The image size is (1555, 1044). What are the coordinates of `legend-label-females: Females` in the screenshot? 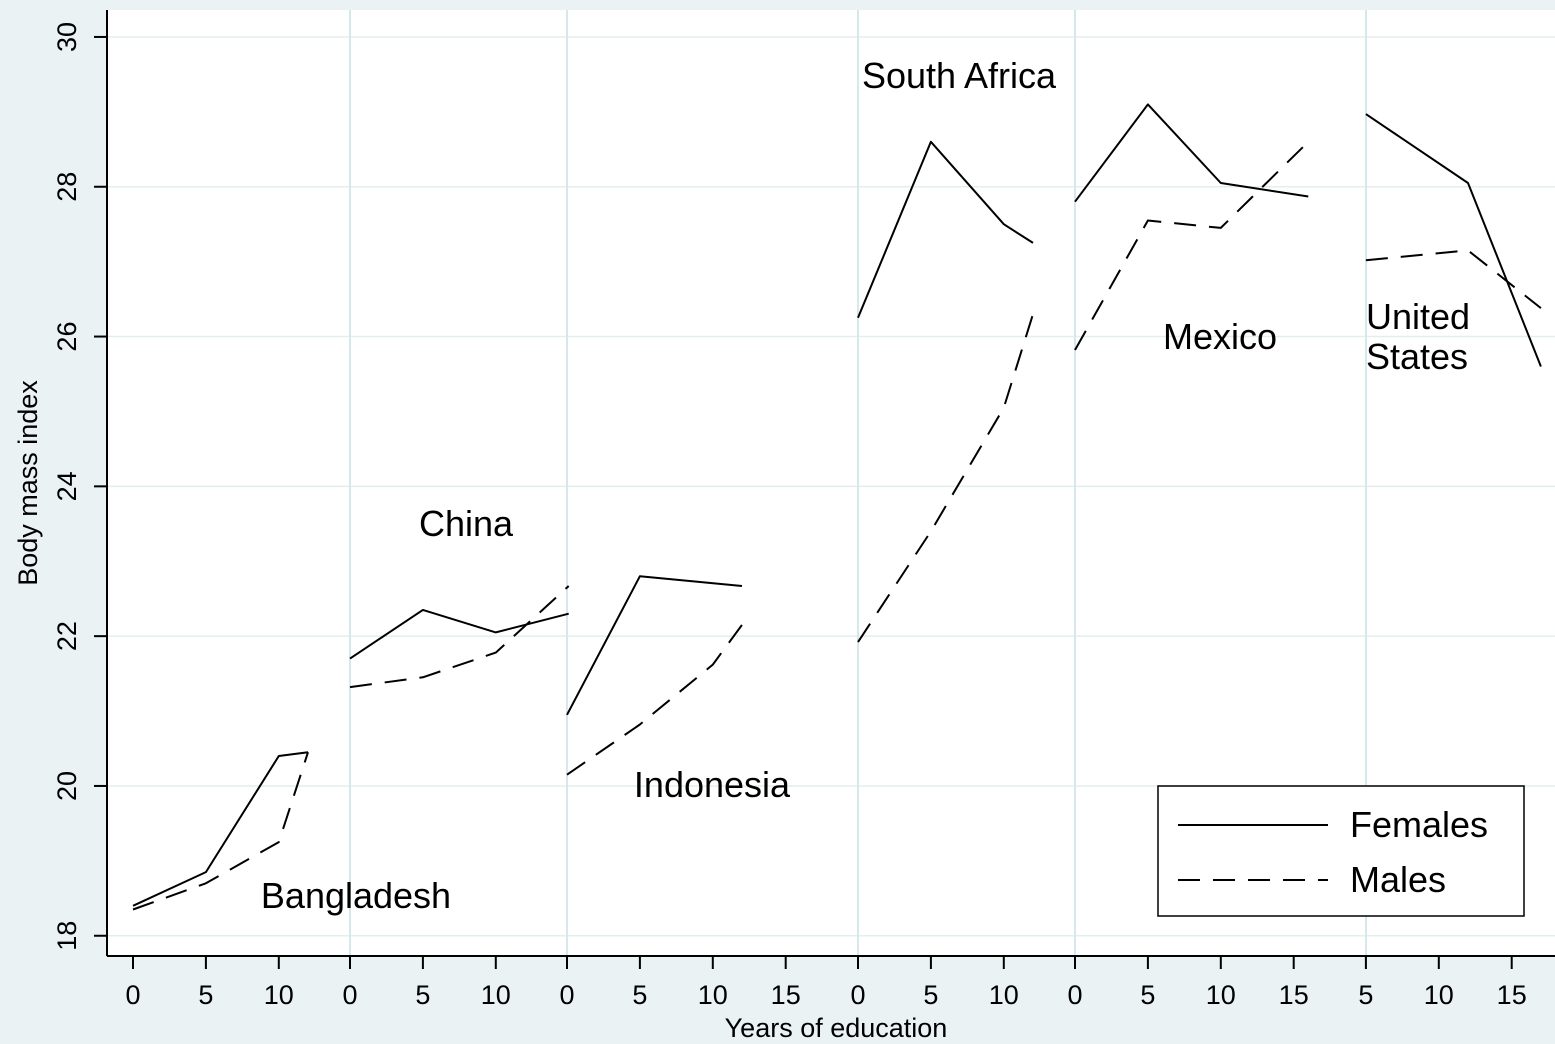 It's located at (1419, 824).